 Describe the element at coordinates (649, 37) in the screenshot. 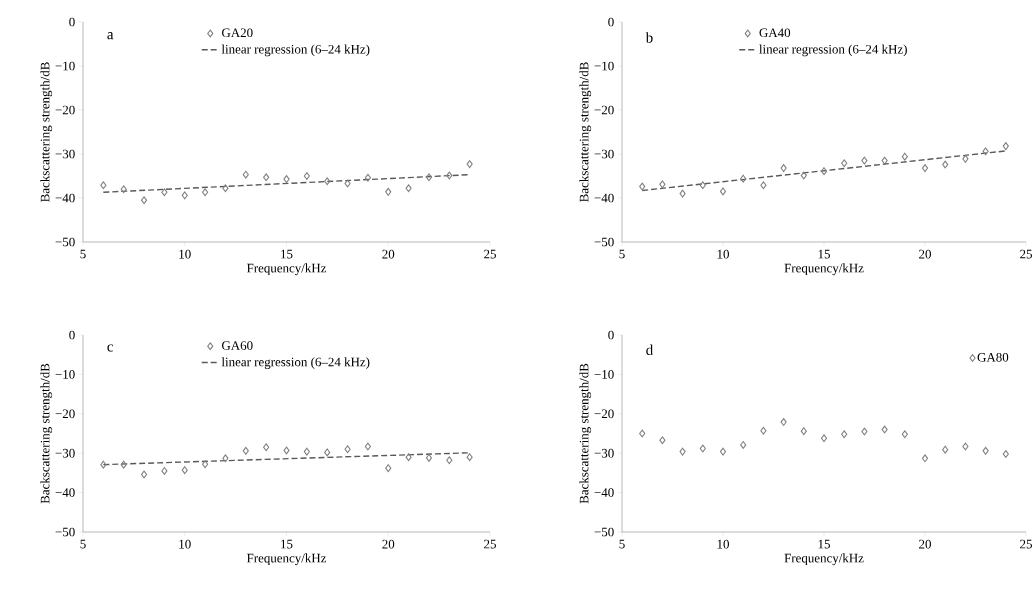

I see `text: b` at that location.